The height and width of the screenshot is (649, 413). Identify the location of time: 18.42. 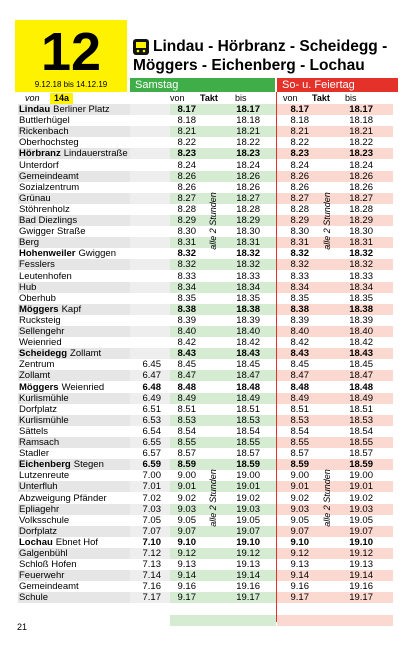
(248, 343).